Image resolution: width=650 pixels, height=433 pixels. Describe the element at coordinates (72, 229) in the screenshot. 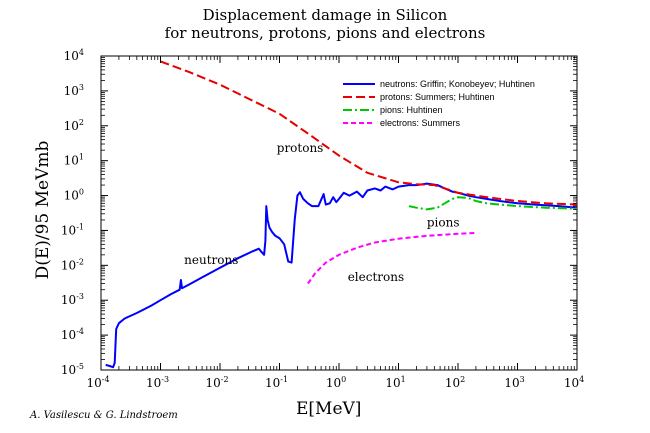

I see `y-tick-label: 10⁻¹` at that location.